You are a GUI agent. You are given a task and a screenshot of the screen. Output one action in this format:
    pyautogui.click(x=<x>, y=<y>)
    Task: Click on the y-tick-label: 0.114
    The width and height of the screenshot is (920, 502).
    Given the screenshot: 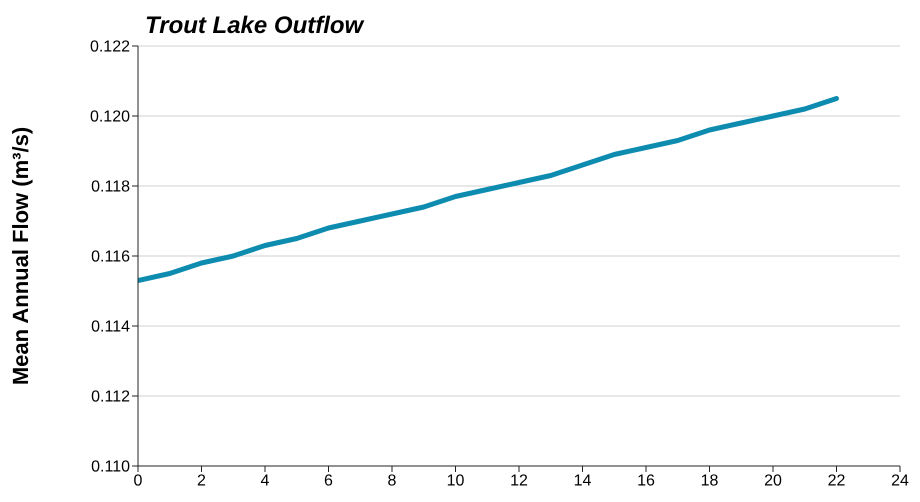 What is the action you would take?
    pyautogui.click(x=110, y=327)
    